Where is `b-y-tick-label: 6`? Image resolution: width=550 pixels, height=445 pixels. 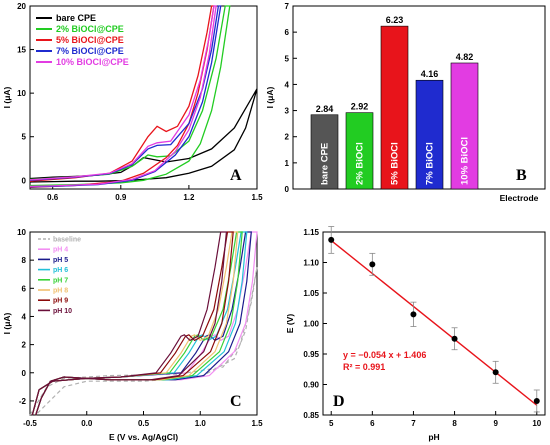 b-y-tick-label: 6 is located at coordinates (287, 32).